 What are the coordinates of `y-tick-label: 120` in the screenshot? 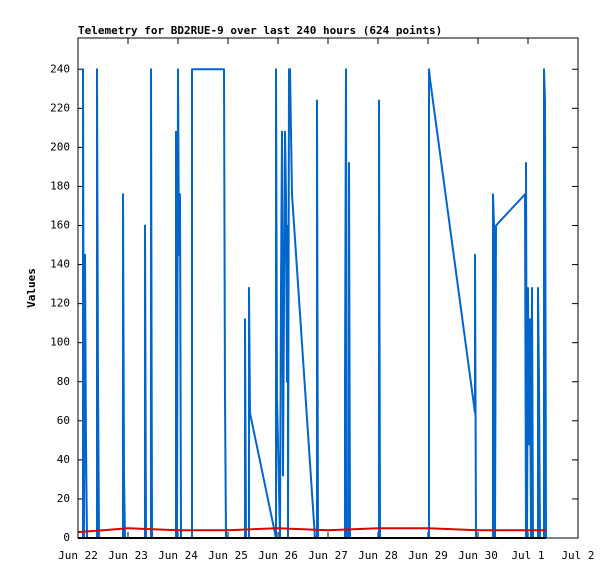 It's located at (60, 303).